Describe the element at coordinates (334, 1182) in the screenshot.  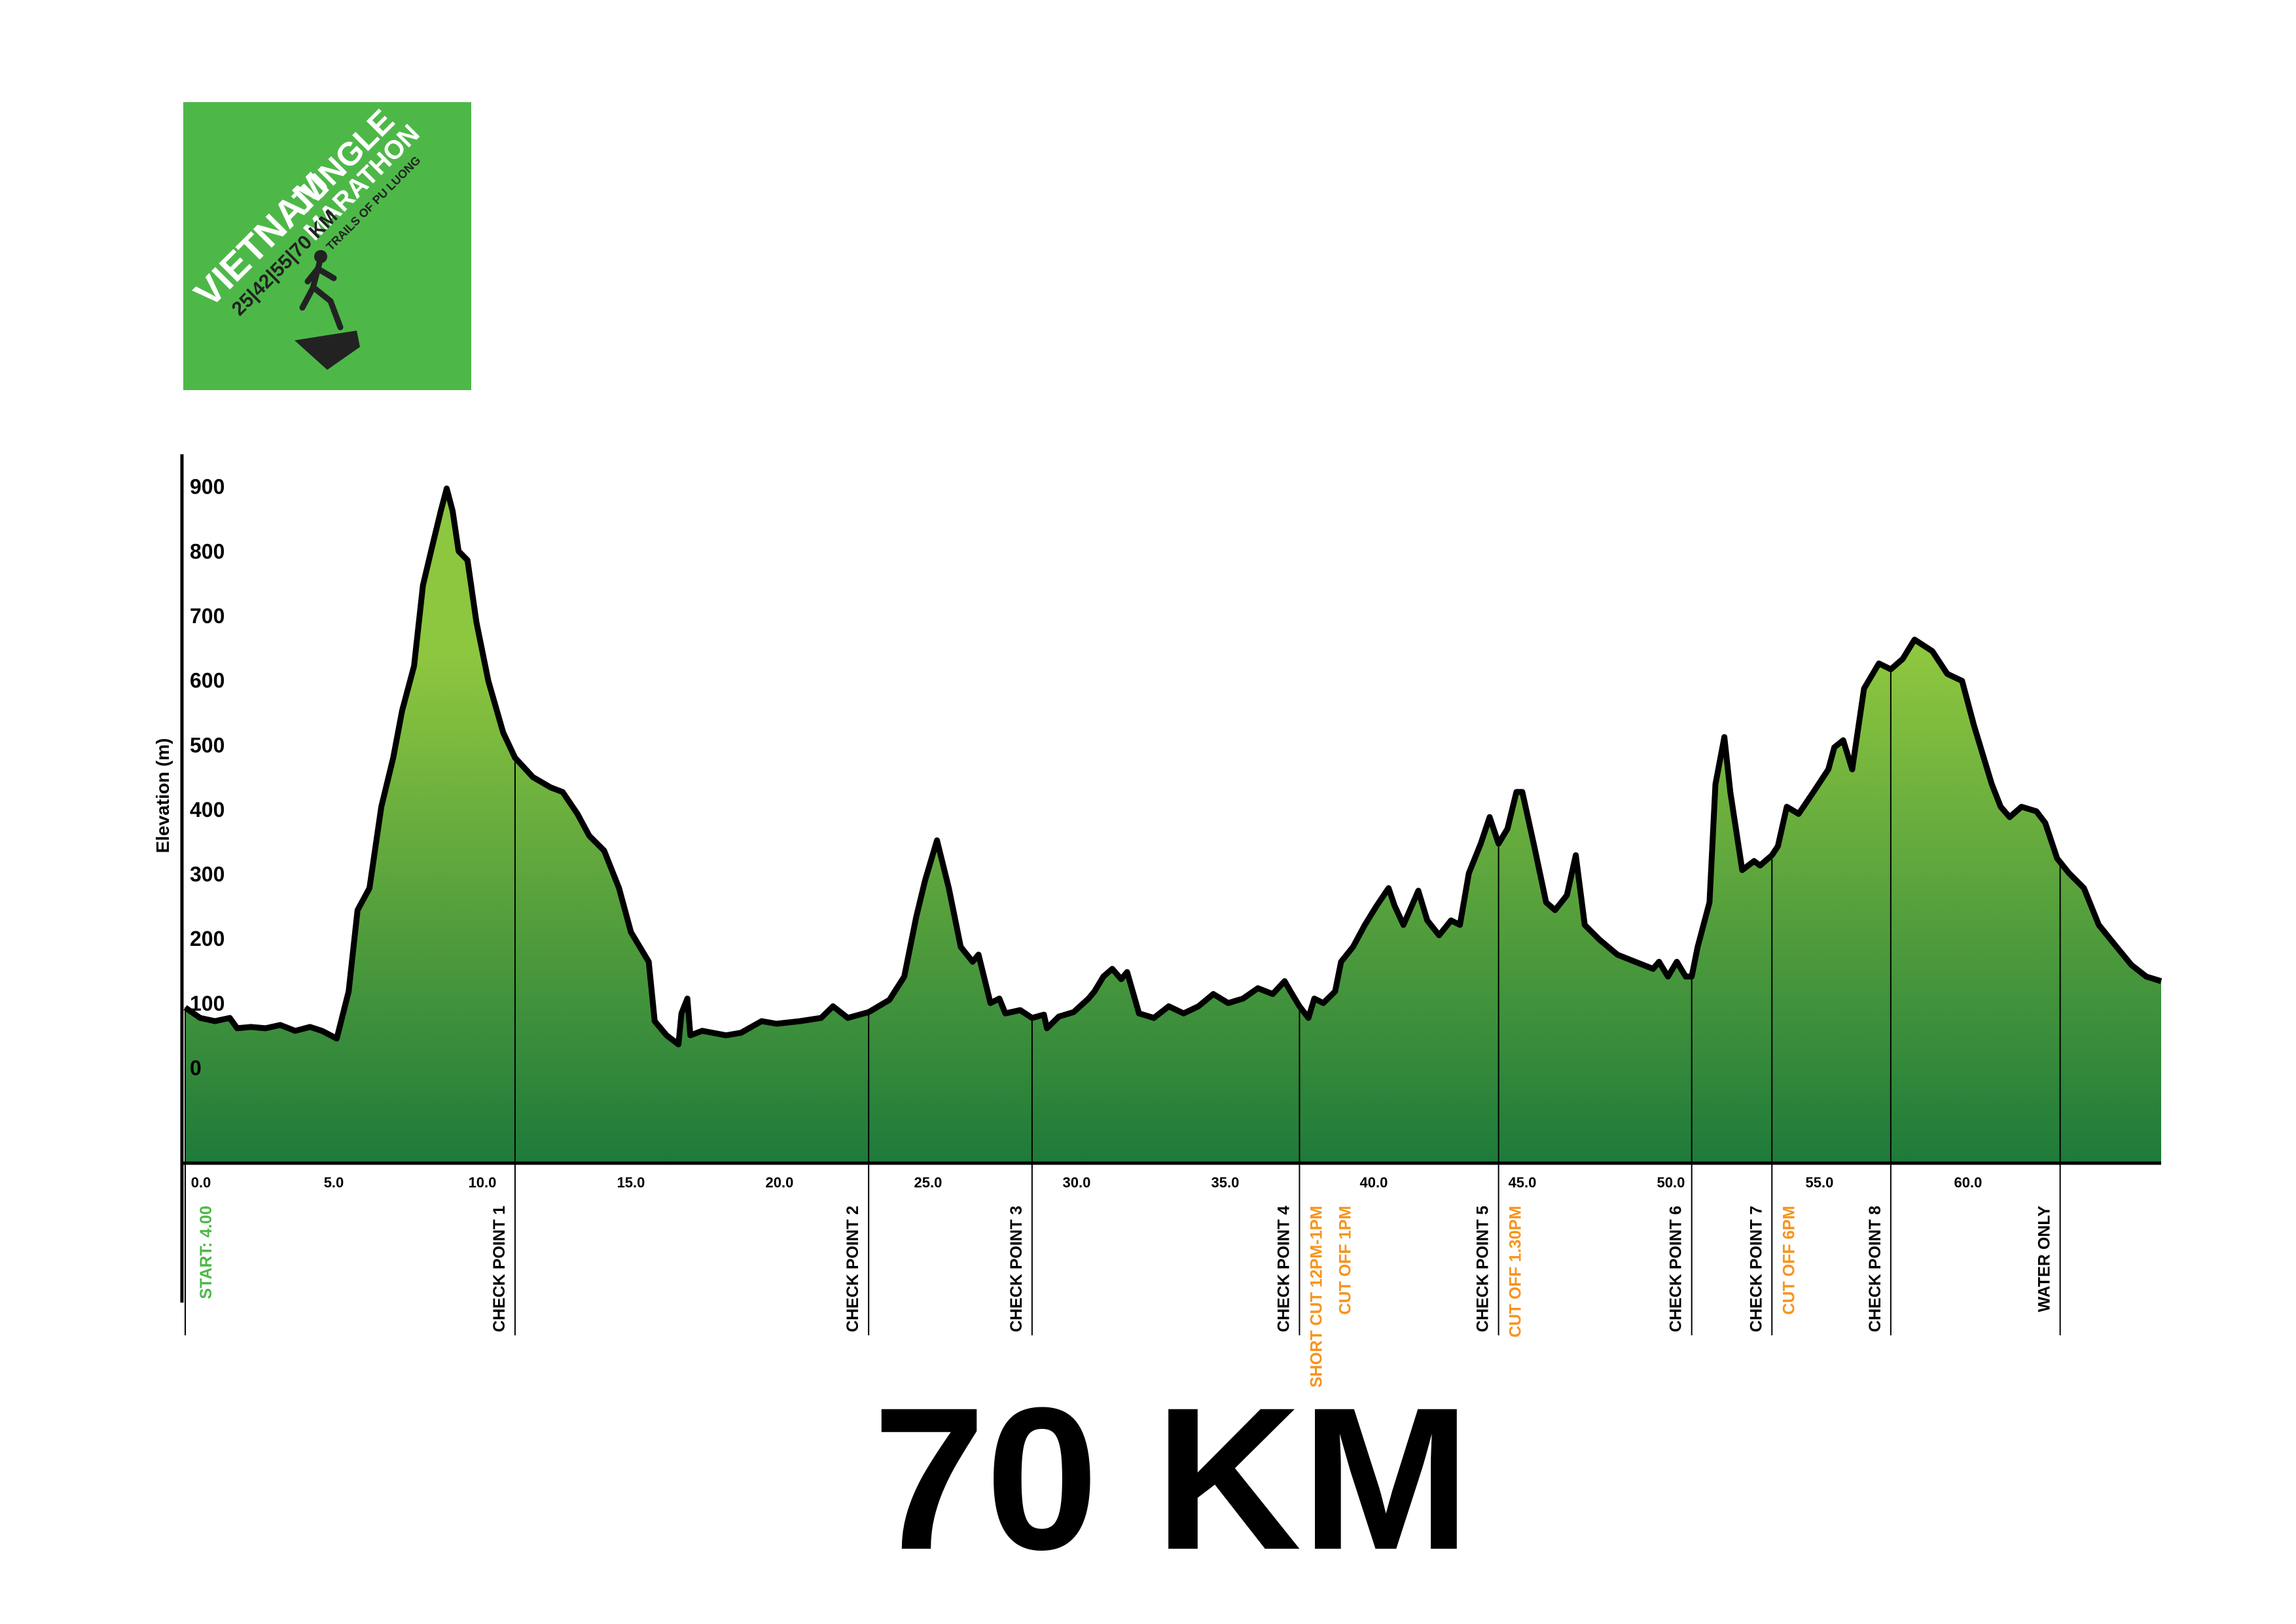
I see `x-tick-label: 5.0` at that location.